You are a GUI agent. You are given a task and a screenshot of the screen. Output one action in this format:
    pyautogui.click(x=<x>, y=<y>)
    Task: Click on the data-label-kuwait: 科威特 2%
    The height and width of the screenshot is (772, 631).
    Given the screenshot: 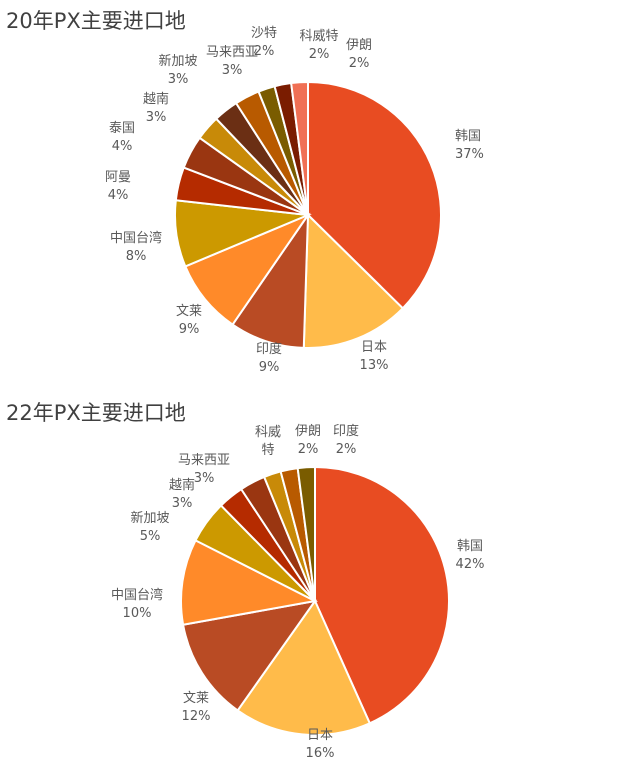 What is the action you would take?
    pyautogui.click(x=318, y=45)
    